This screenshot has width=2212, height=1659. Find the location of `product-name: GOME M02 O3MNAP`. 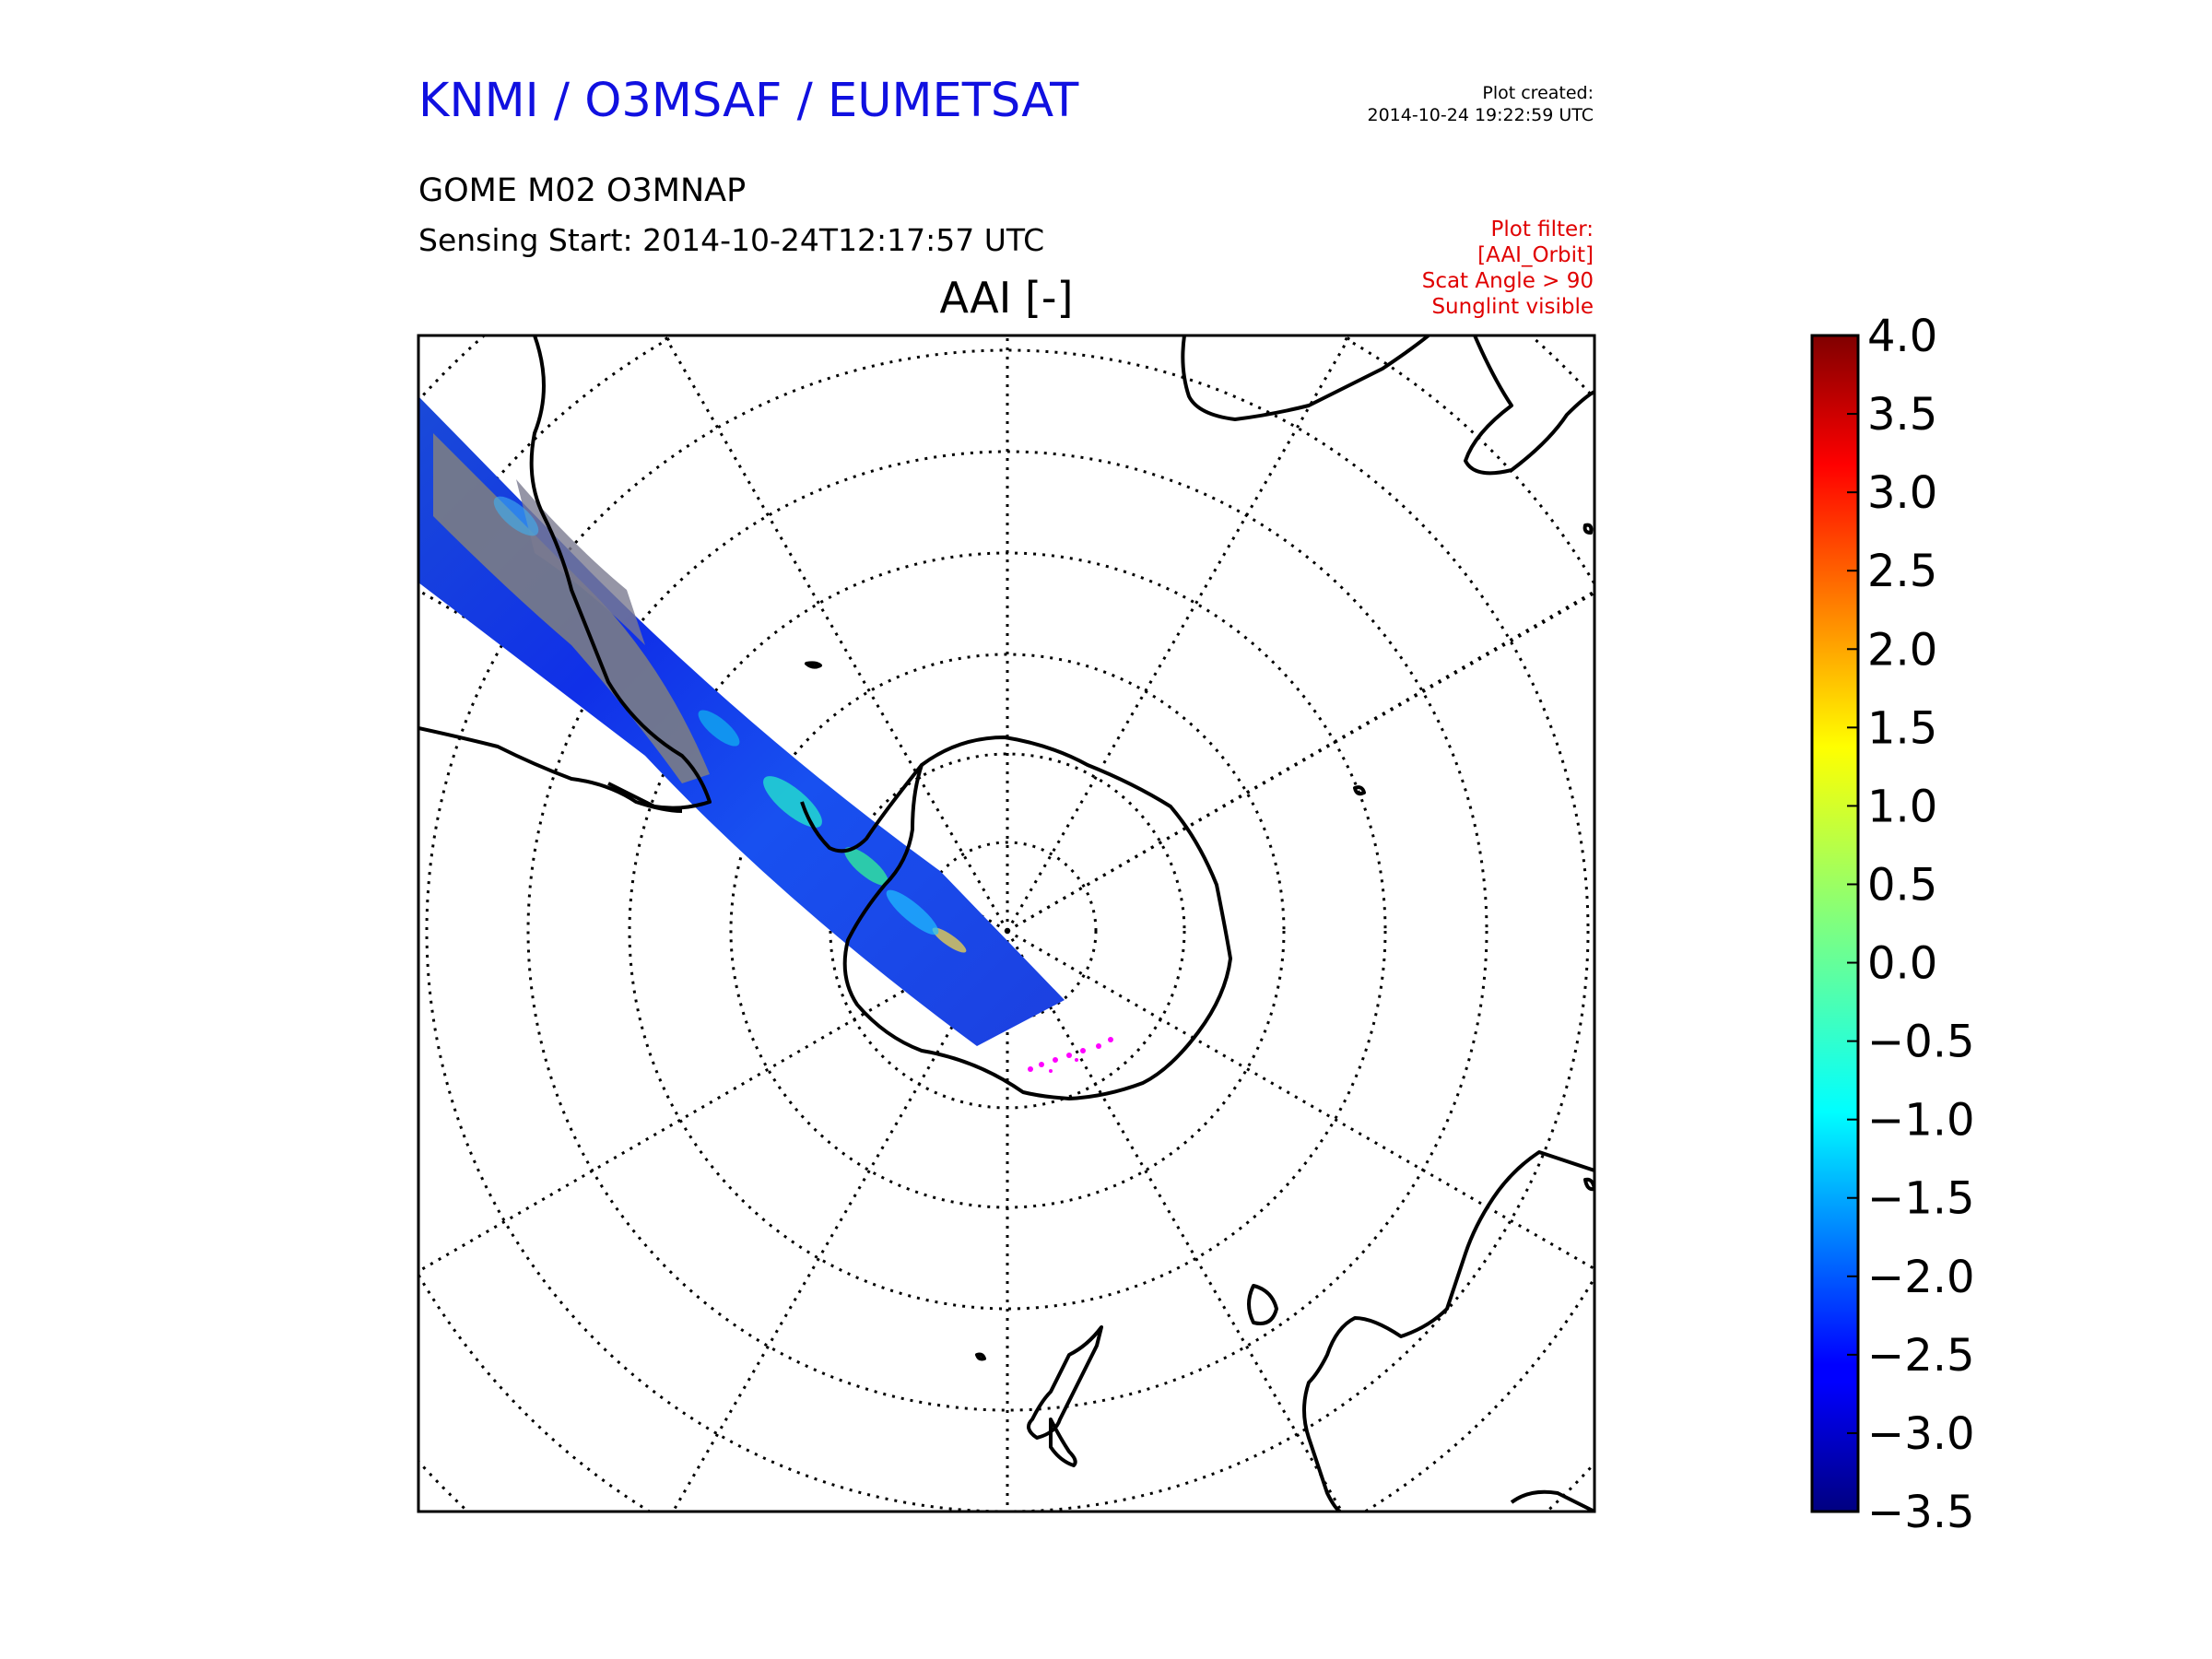

product-name: GOME M02 O3MNAP is located at coordinates (582, 190).